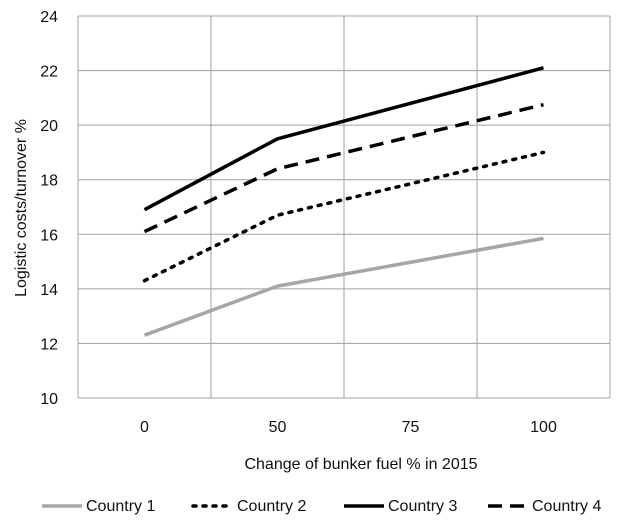 Image resolution: width=638 pixels, height=524 pixels. What do you see at coordinates (49, 72) in the screenshot?
I see `y-tick-label: 22` at bounding box center [49, 72].